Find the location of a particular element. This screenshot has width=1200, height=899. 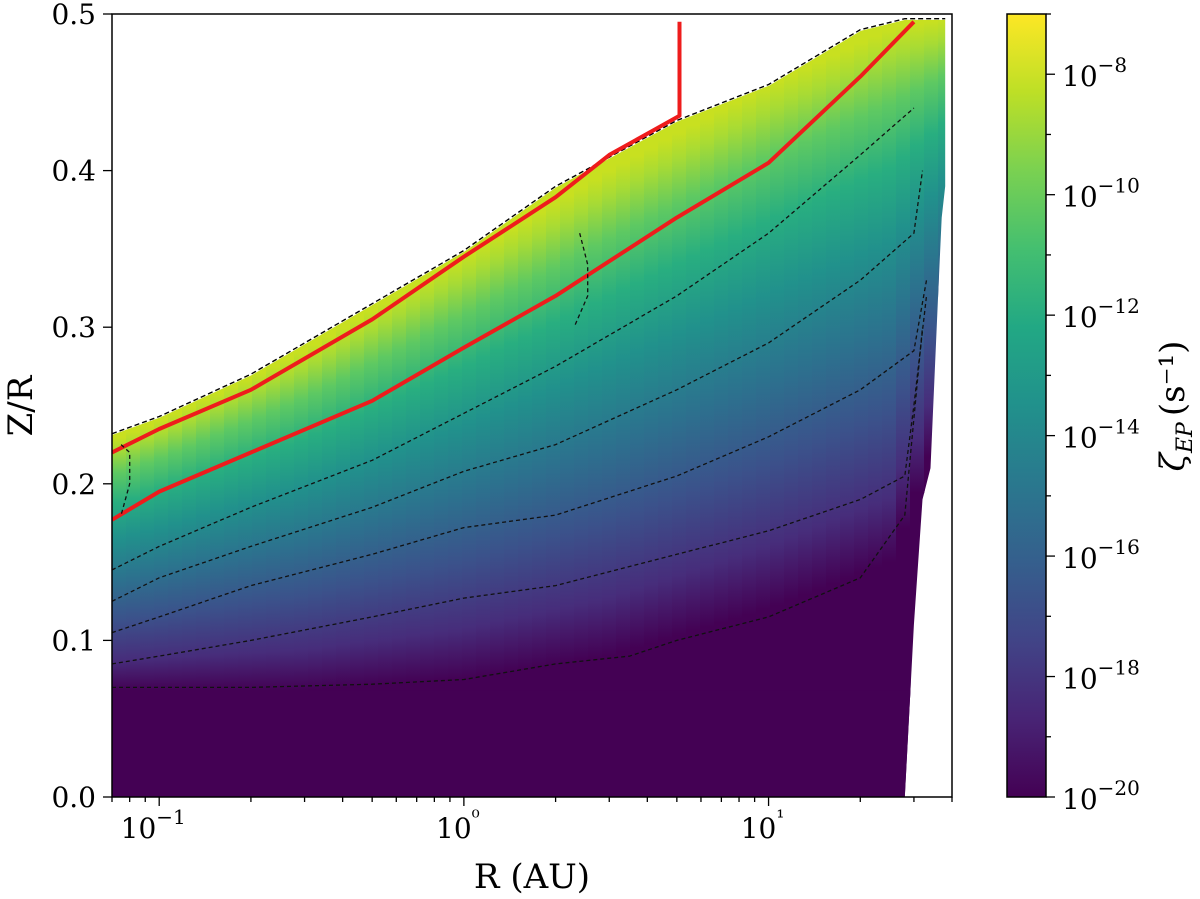

colorbar-tick-label-exponent: −12 is located at coordinates (1119, 306).